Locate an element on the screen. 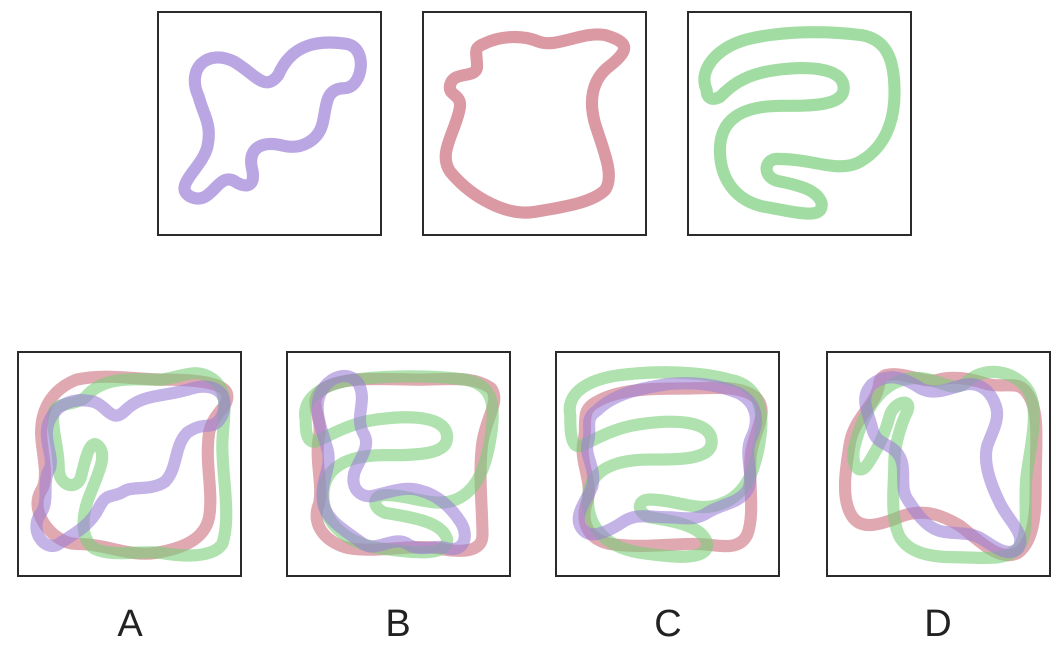 The height and width of the screenshot is (646, 1056). option-a-overlay-drawing is located at coordinates (132, 464).